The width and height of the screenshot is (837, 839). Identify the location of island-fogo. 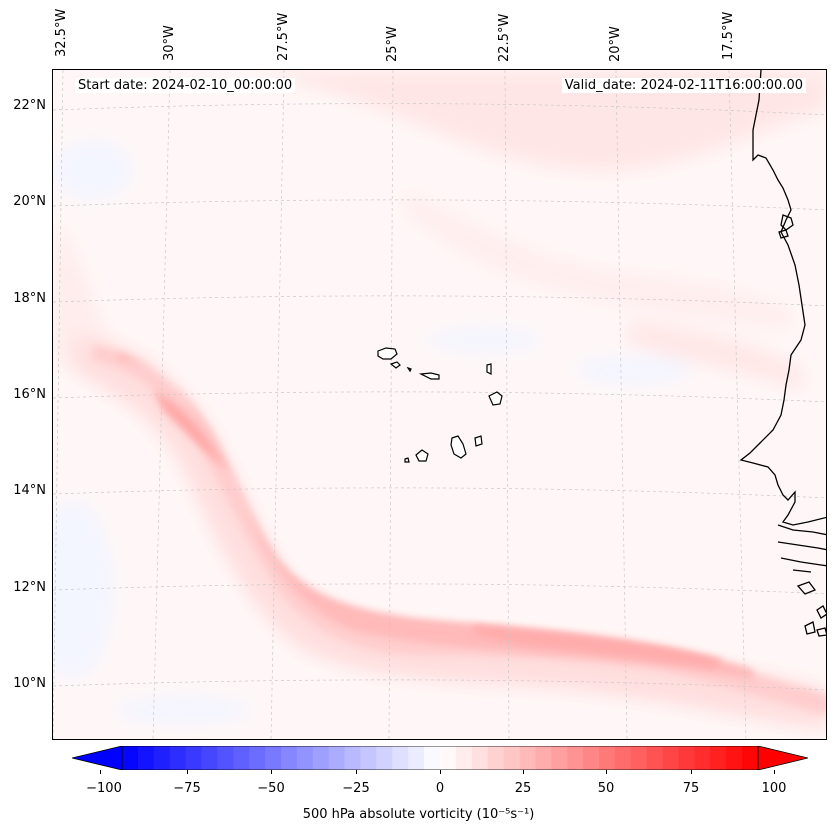
(422, 455).